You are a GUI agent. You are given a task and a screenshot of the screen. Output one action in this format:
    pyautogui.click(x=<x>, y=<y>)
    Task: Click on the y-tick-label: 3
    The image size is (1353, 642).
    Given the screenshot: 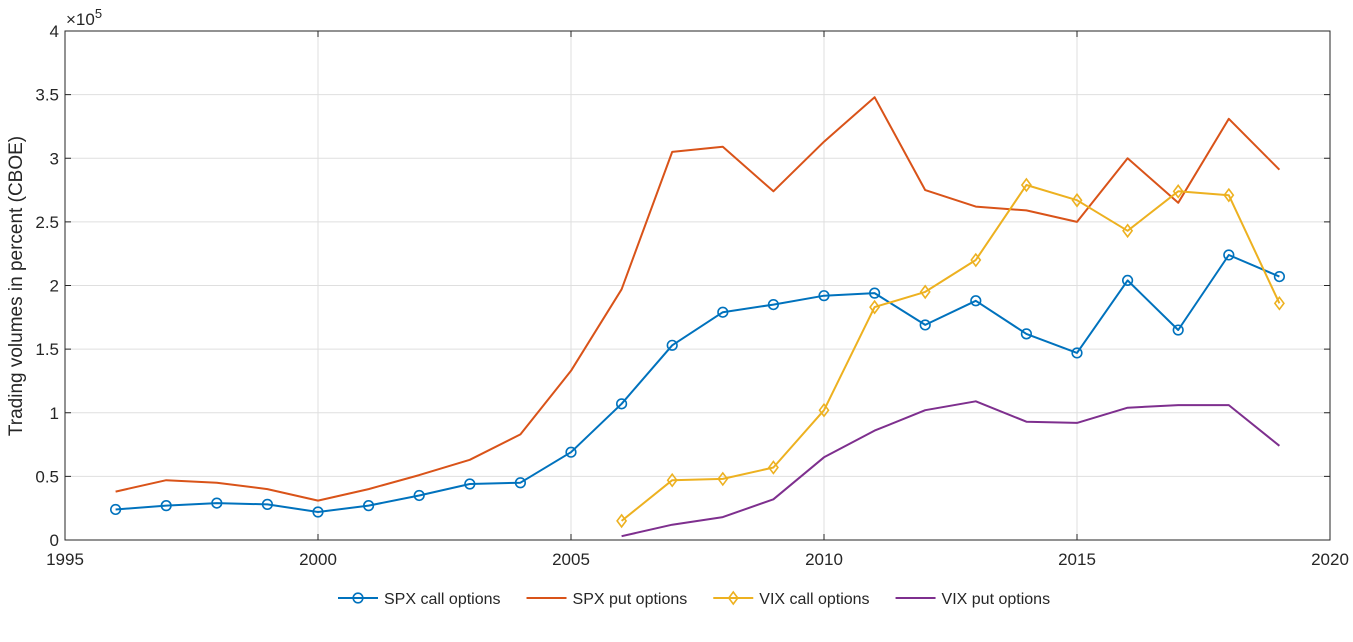 What is the action you would take?
    pyautogui.click(x=54, y=158)
    